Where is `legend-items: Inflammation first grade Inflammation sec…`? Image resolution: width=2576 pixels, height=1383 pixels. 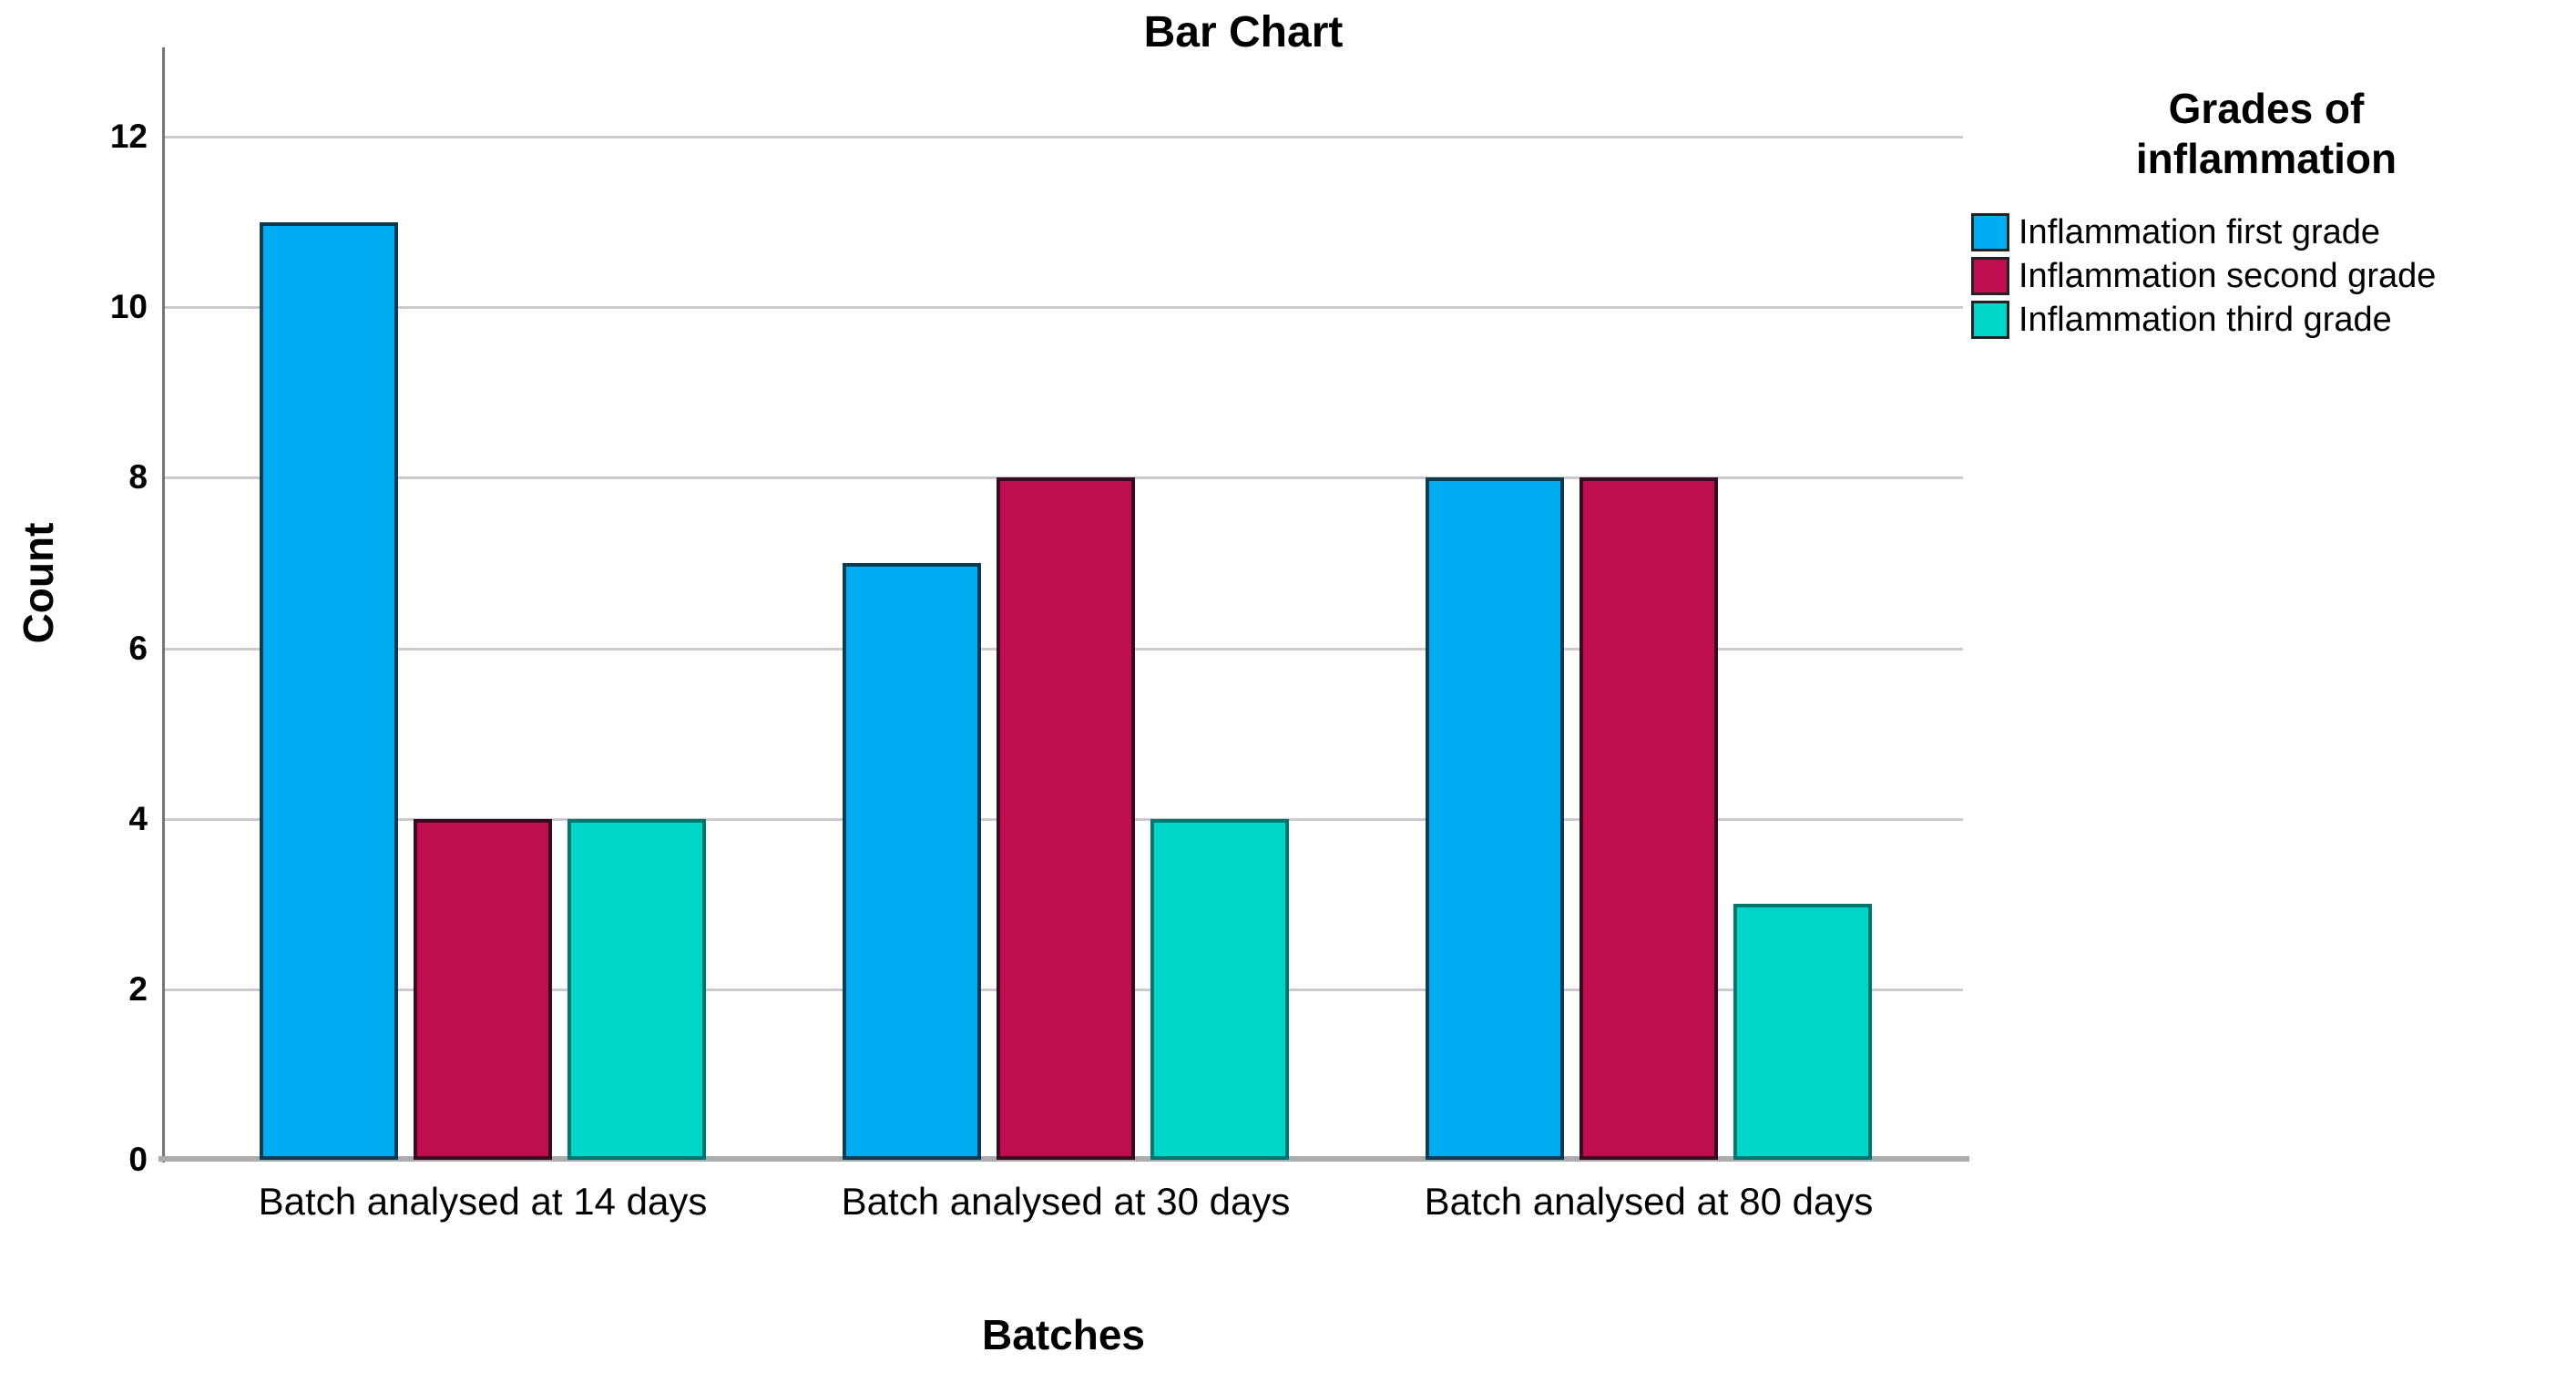
legend-items: Inflammation first grade Inflammation sec… is located at coordinates (2266, 276).